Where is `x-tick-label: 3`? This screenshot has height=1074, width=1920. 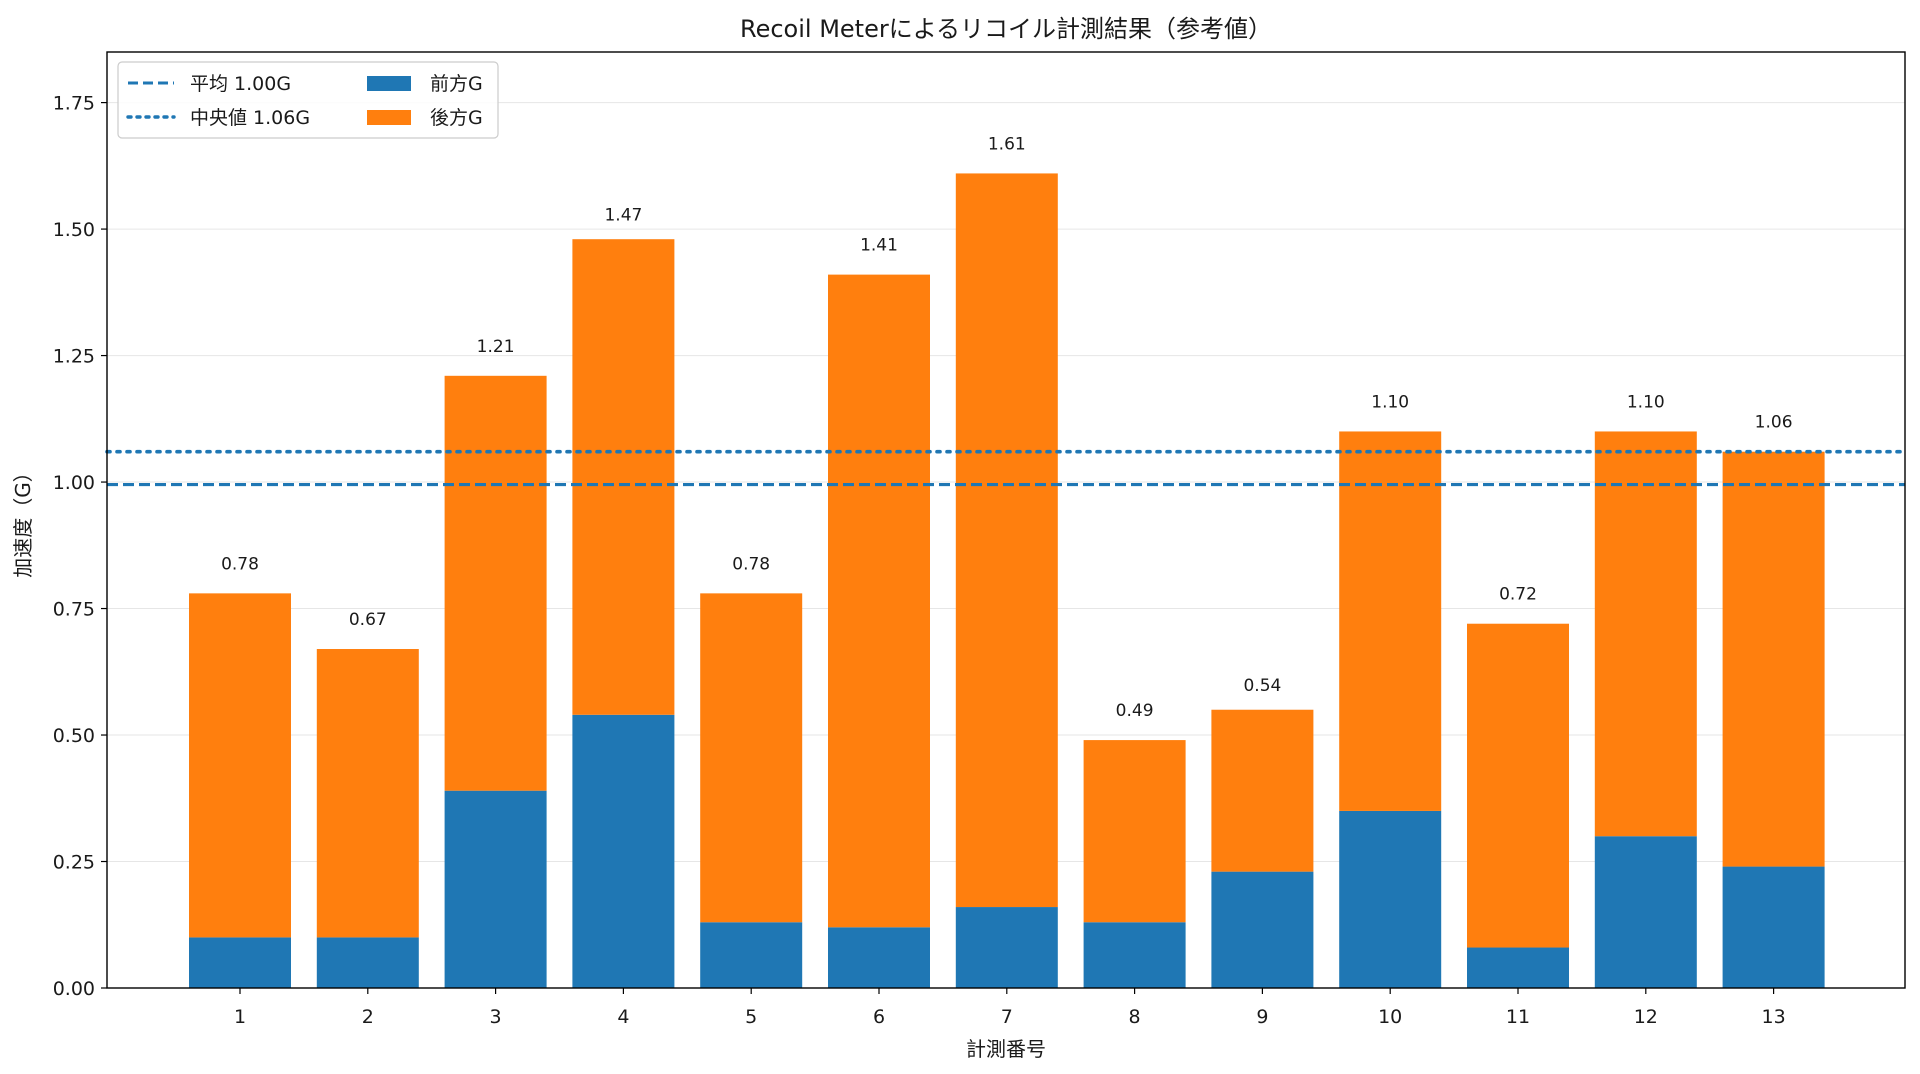 x-tick-label: 3 is located at coordinates (496, 1017).